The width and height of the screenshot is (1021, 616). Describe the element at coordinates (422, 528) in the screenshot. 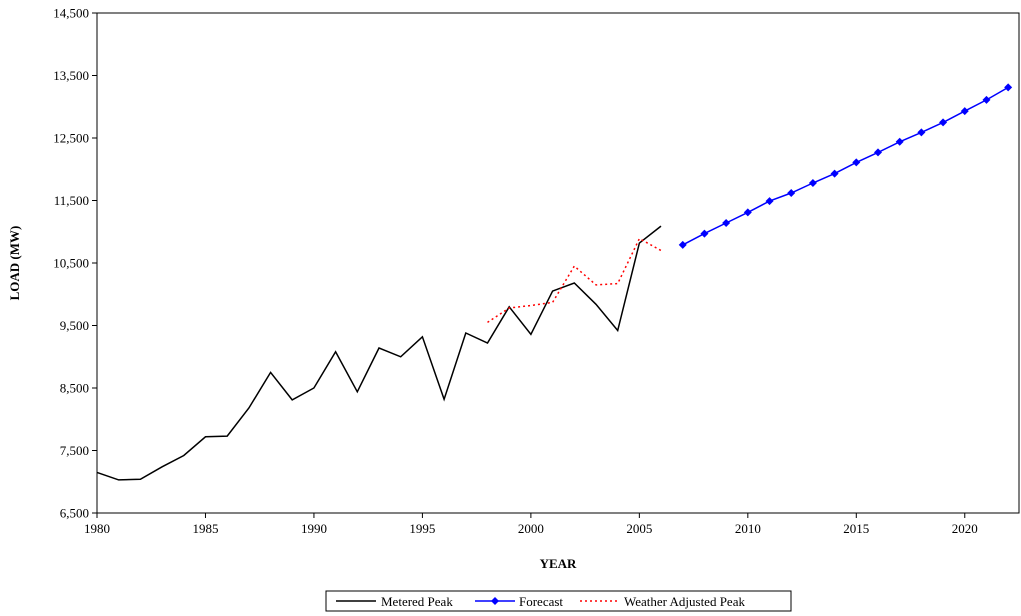

I see `x-tick-label: 1995` at that location.